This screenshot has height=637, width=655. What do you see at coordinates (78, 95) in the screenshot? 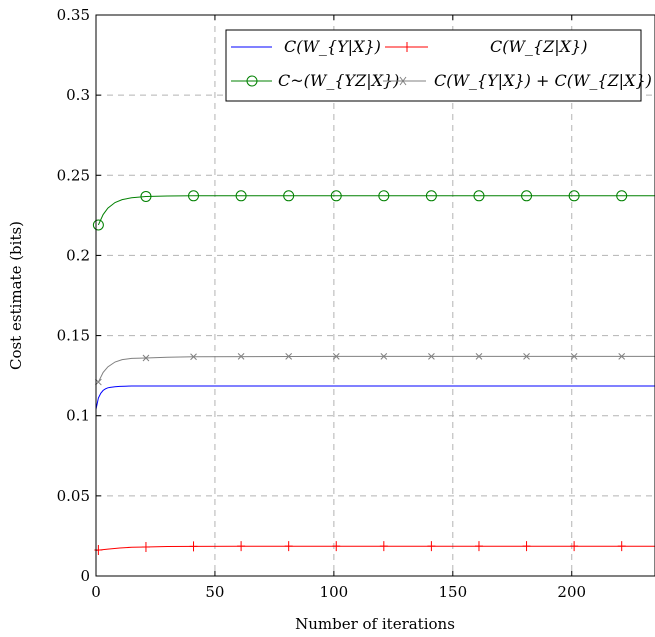
I see `y-tick-label: 0.3` at bounding box center [78, 95].